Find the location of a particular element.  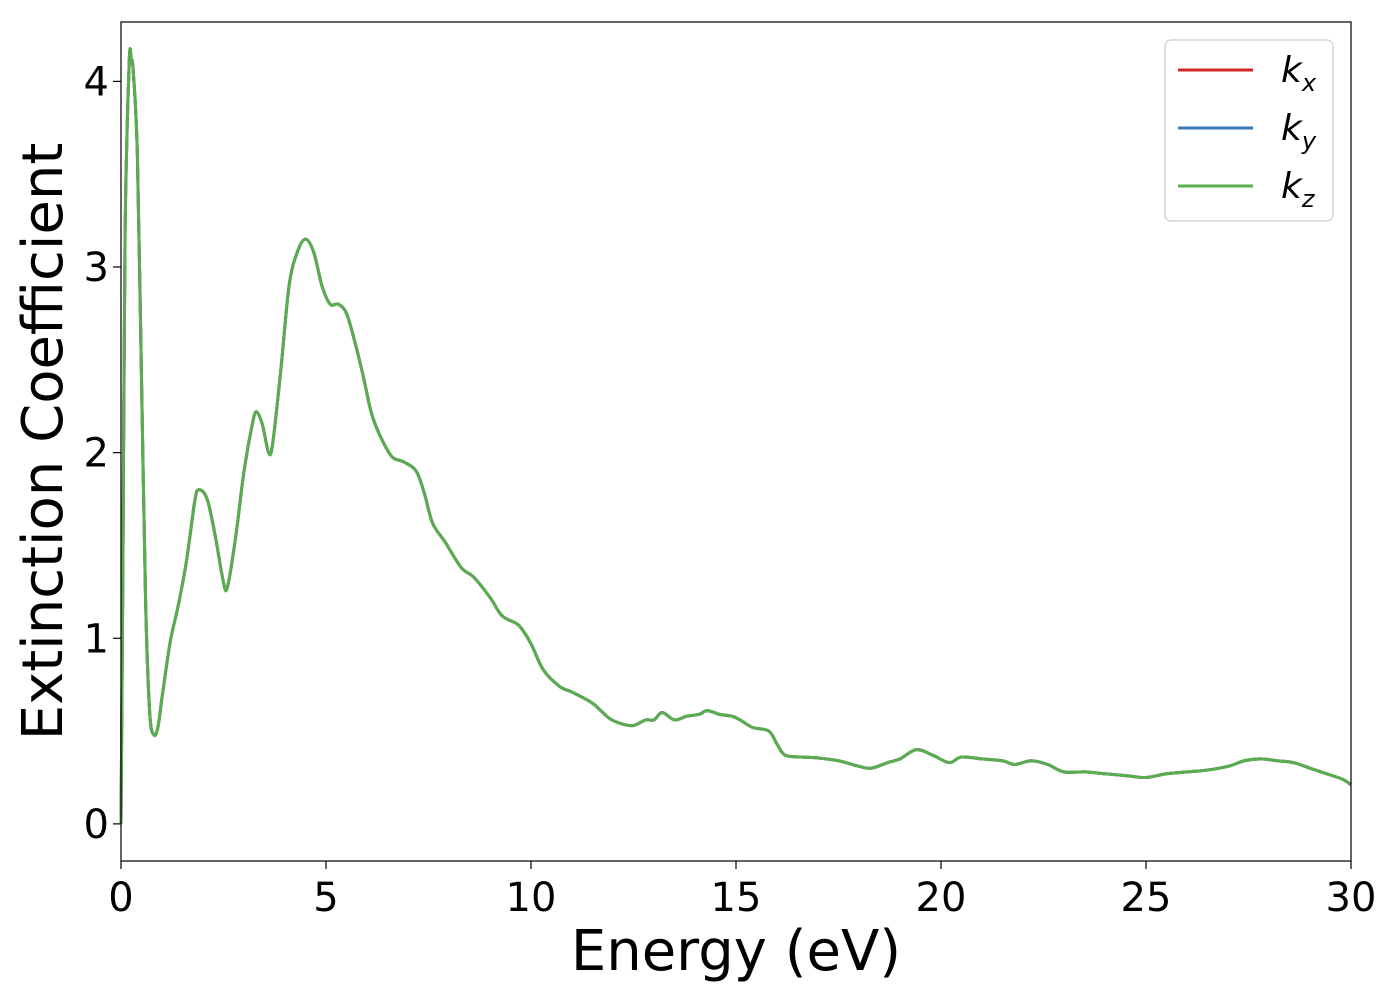

y-axis-label: Extinction Coefficient is located at coordinates (43, 442).